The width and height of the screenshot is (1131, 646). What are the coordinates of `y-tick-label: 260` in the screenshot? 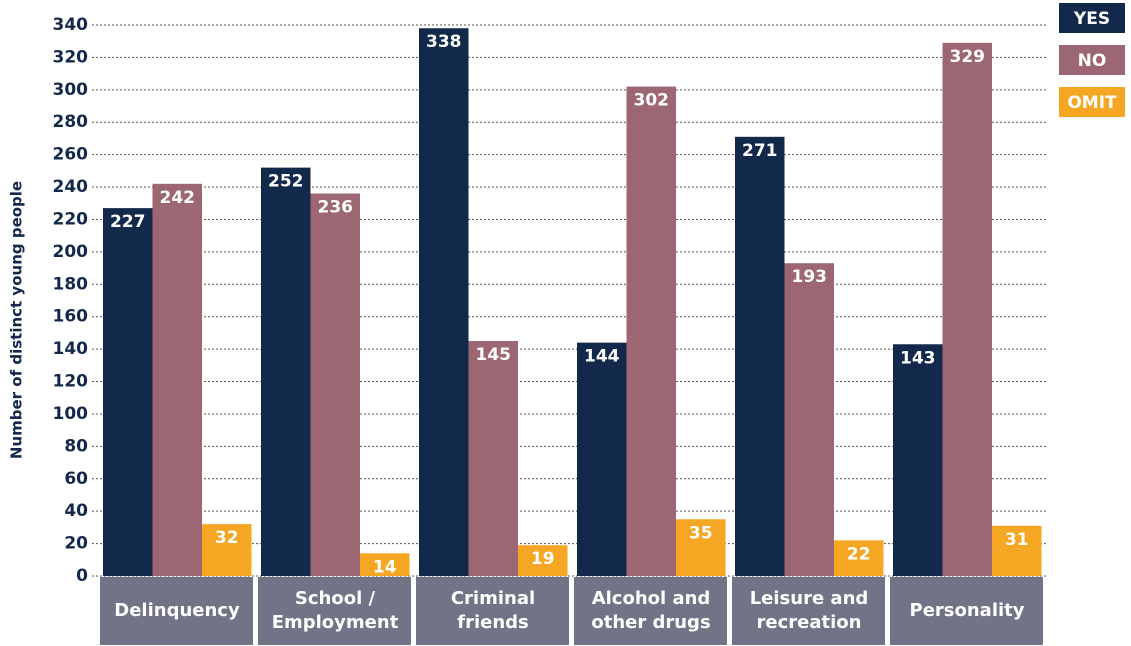 It's located at (71, 155).